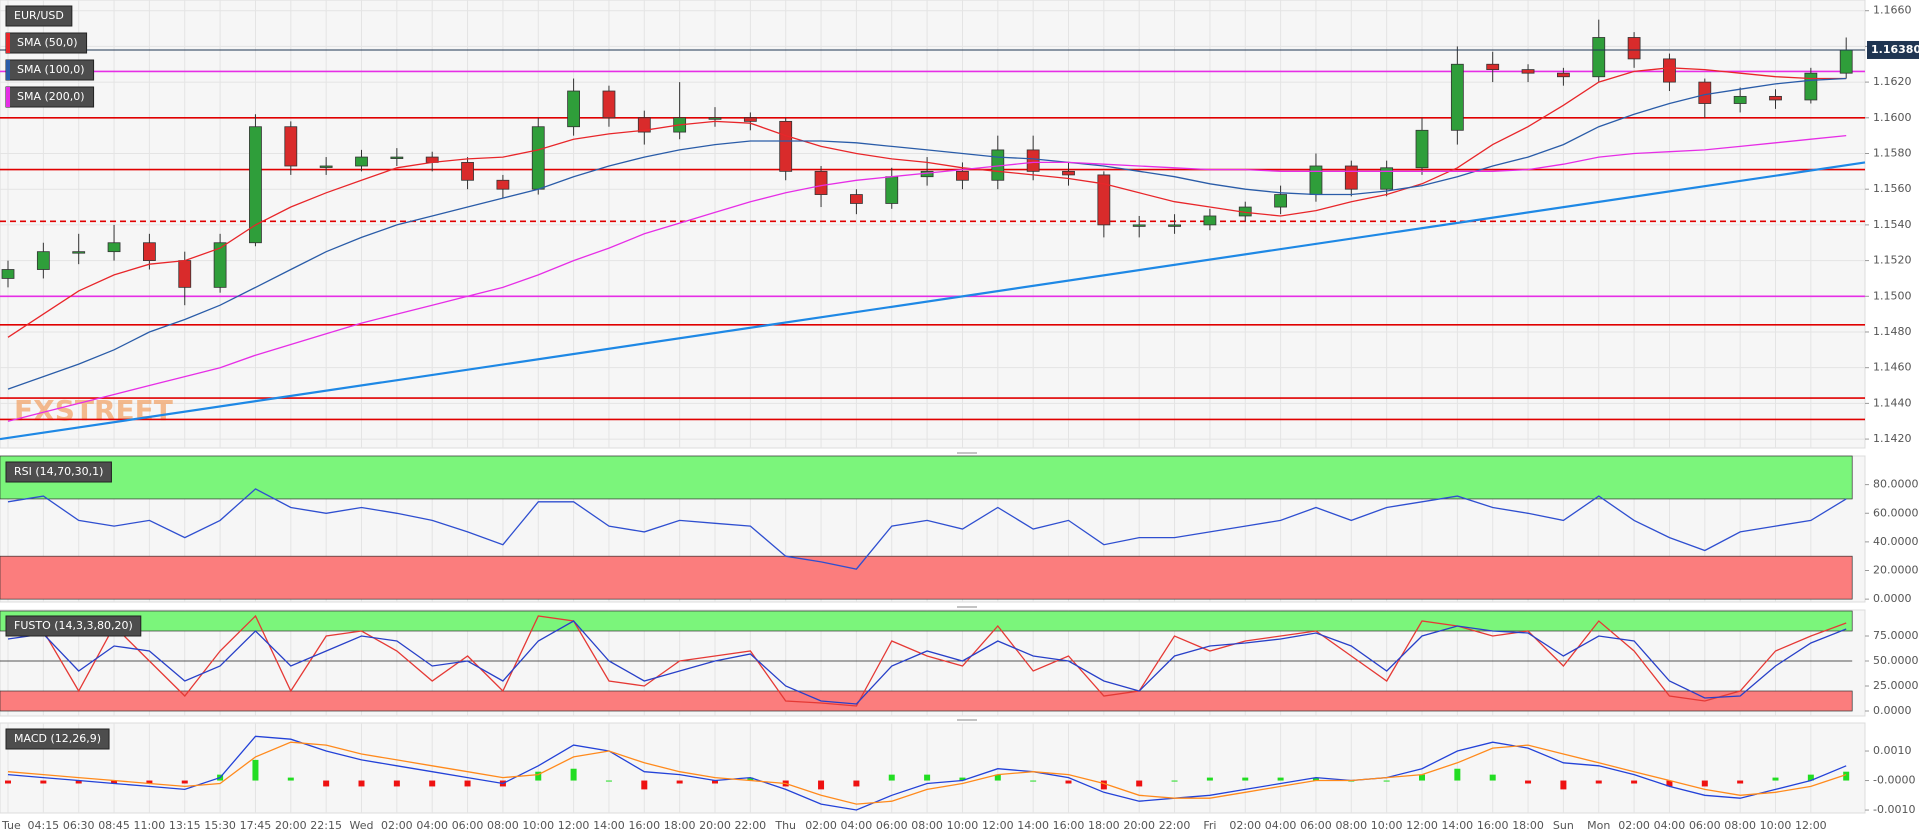 The width and height of the screenshot is (1919, 838). I want to click on legend-item: SMA (100,0), so click(50, 70).